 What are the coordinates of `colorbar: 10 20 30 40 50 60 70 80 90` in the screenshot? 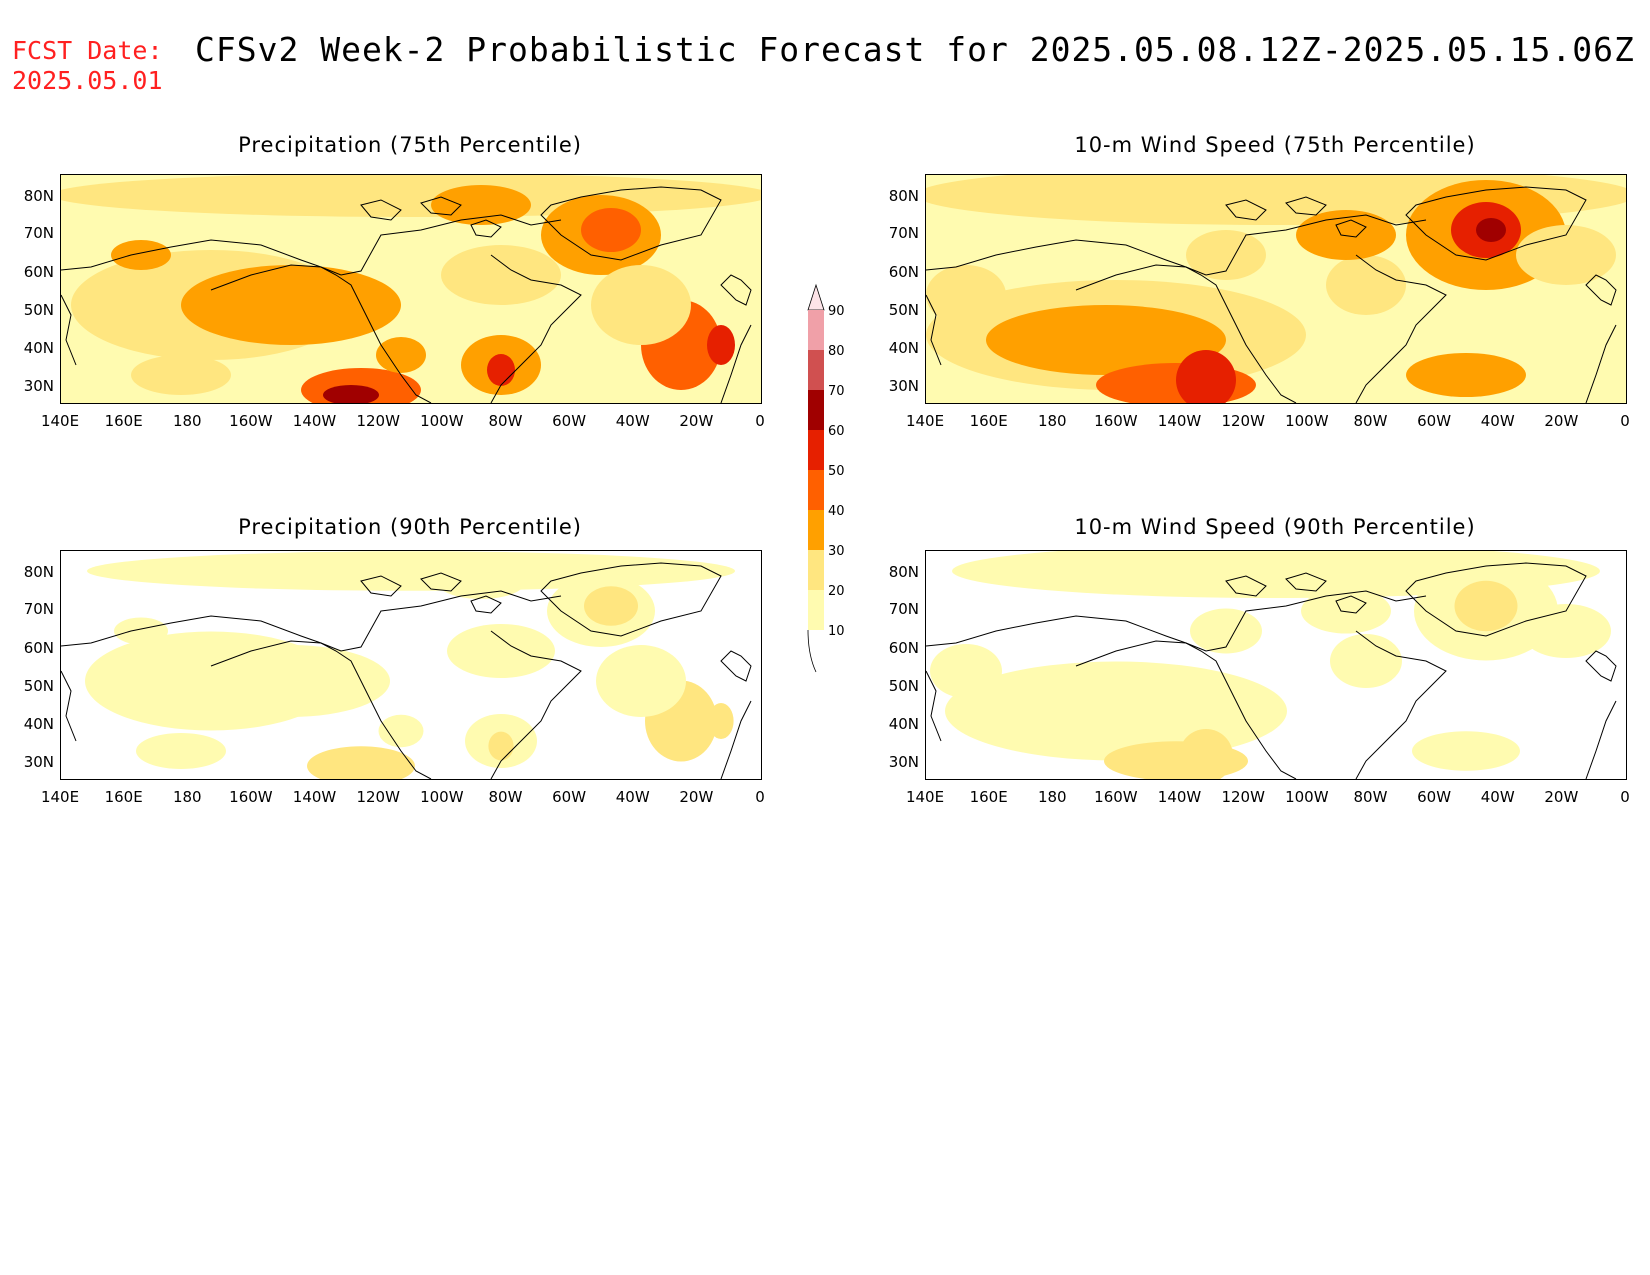 It's located at (826, 478).